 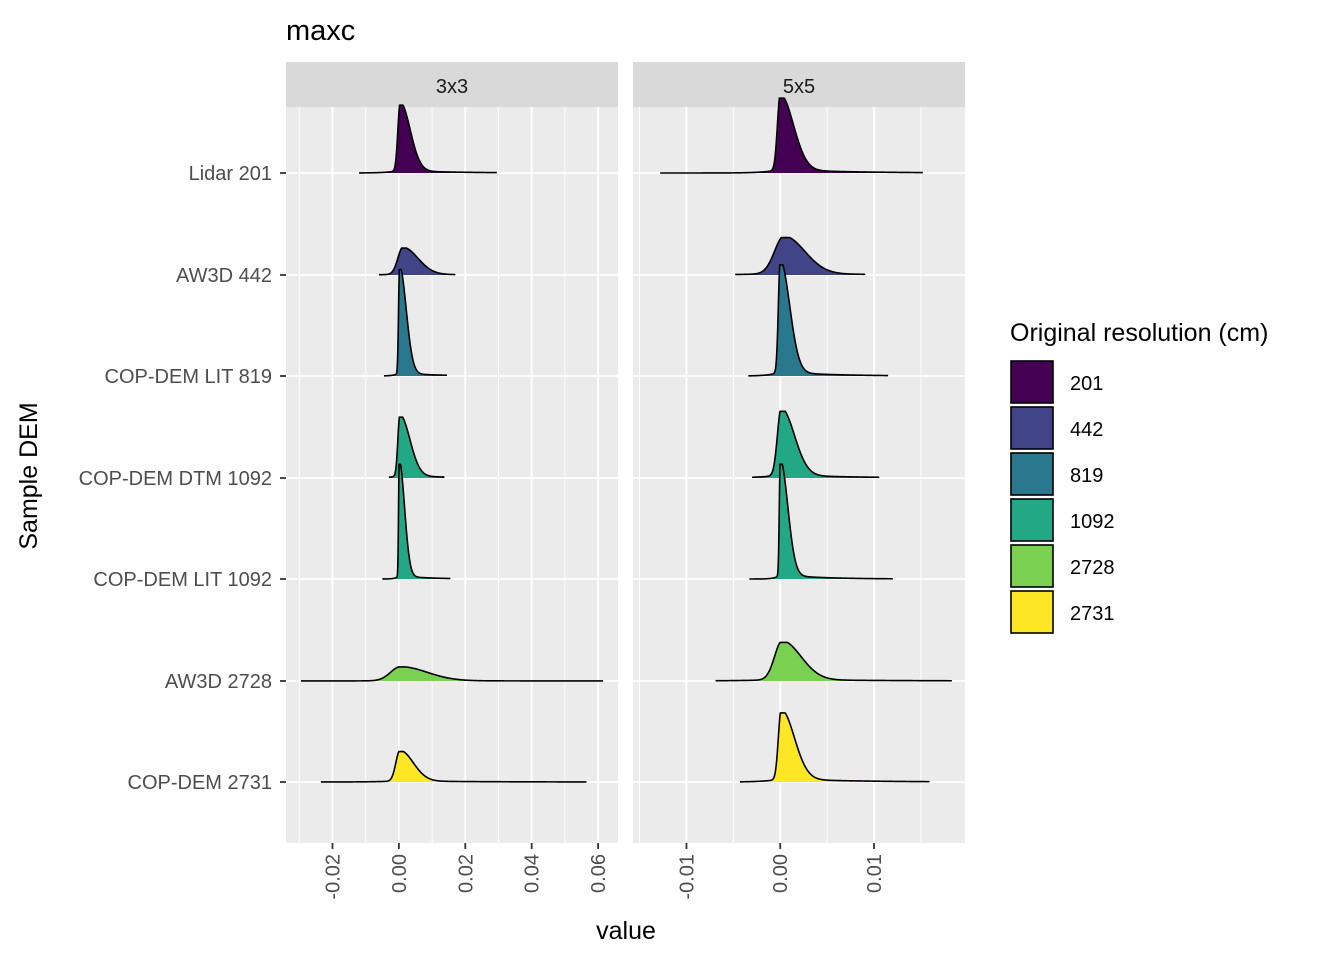 I want to click on legend-label: 819, so click(x=1086, y=476).